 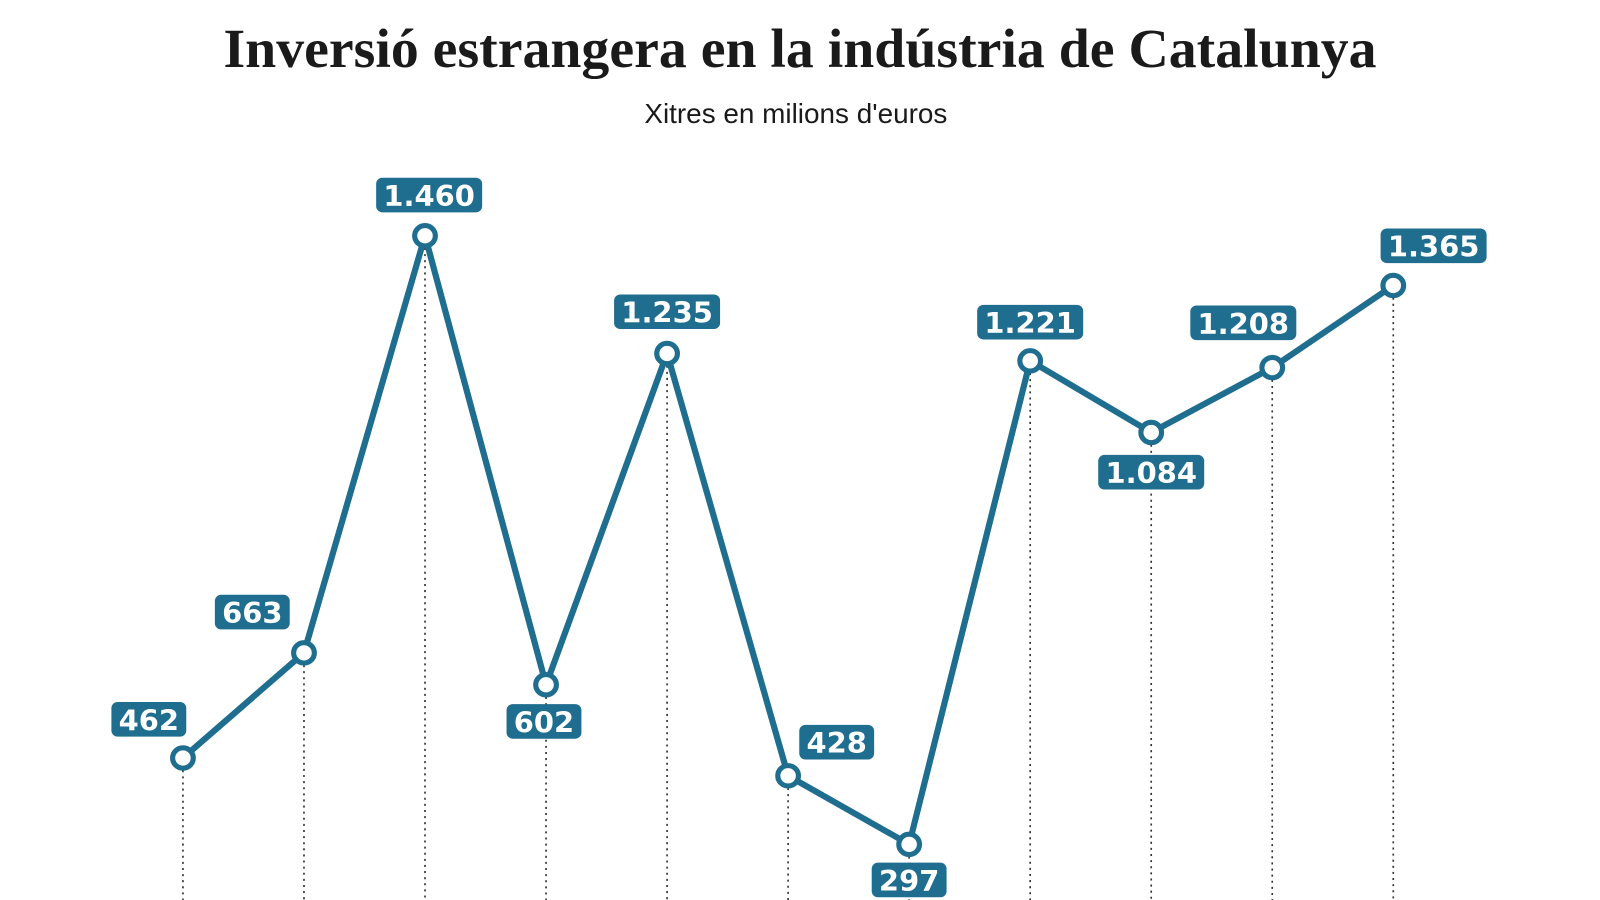 I want to click on value-label-text: 1.221, so click(x=1030, y=323).